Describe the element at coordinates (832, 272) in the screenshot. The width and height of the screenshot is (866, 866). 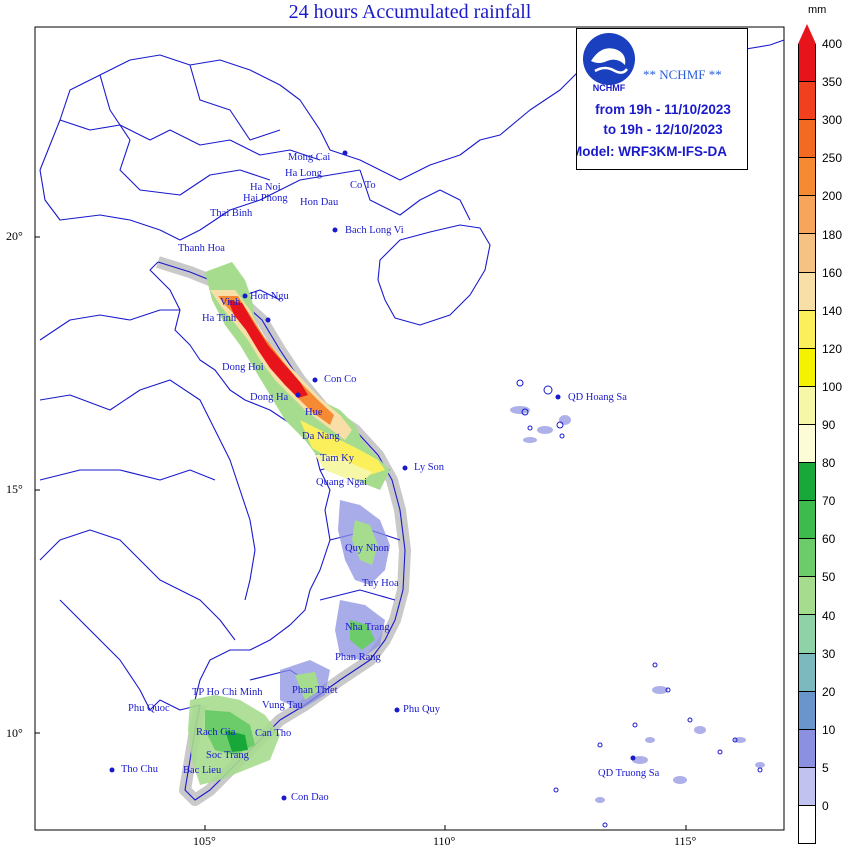
I see `color-bar-tick-label: 160` at that location.